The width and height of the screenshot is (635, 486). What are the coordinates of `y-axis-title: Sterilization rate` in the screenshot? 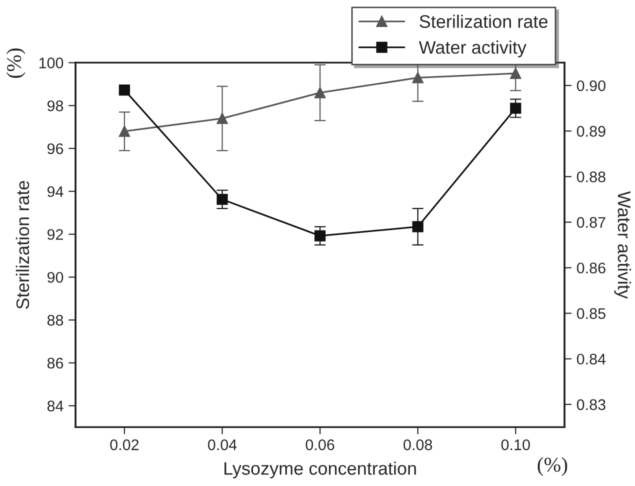 It's located at (23, 245).